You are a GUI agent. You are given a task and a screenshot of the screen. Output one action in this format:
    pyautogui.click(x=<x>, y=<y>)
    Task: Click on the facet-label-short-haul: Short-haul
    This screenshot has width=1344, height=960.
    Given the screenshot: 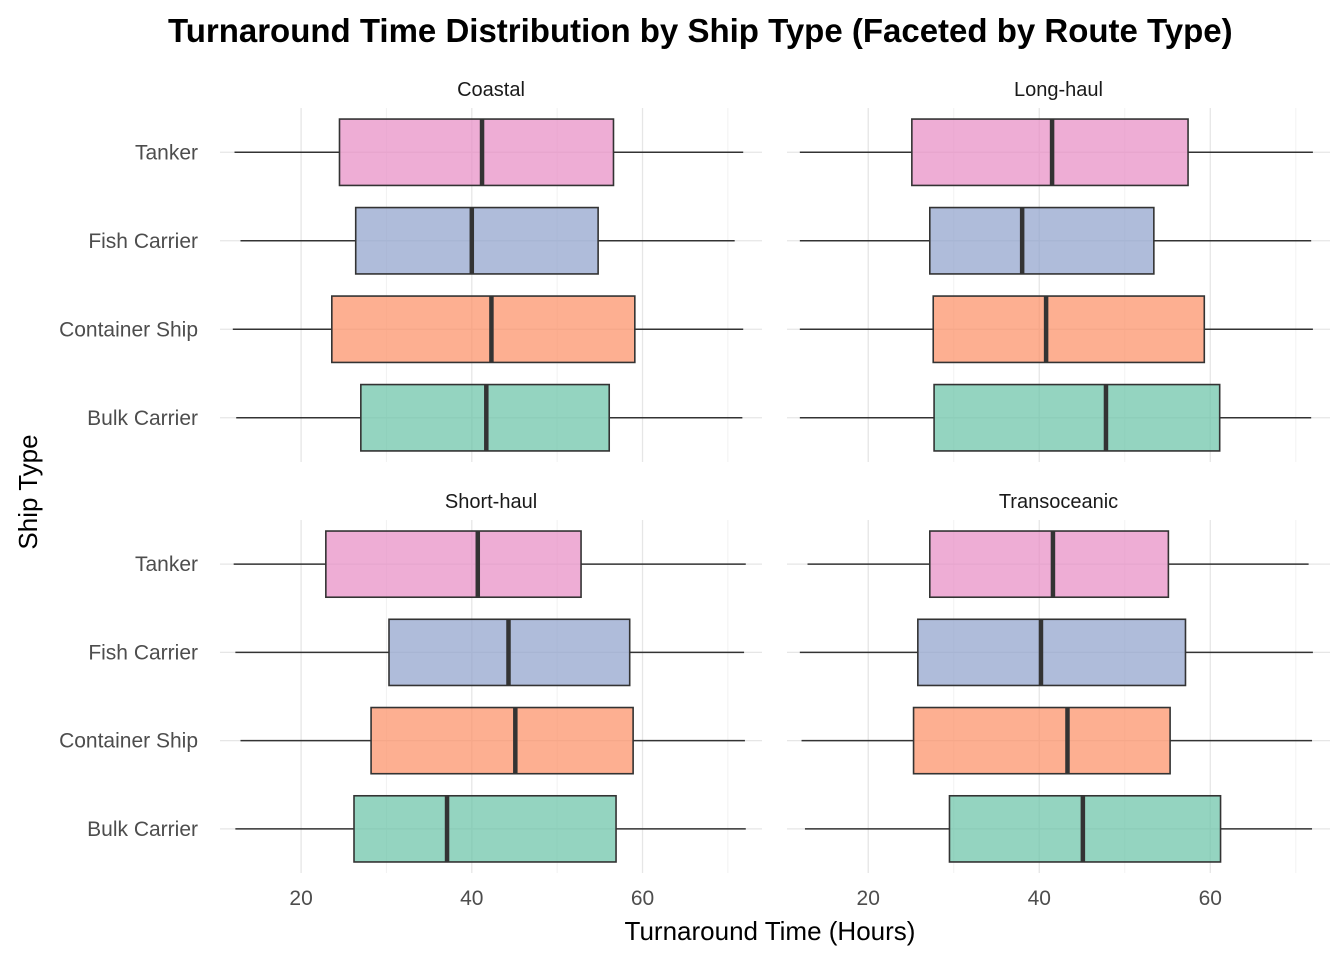 What is the action you would take?
    pyautogui.click(x=491, y=502)
    